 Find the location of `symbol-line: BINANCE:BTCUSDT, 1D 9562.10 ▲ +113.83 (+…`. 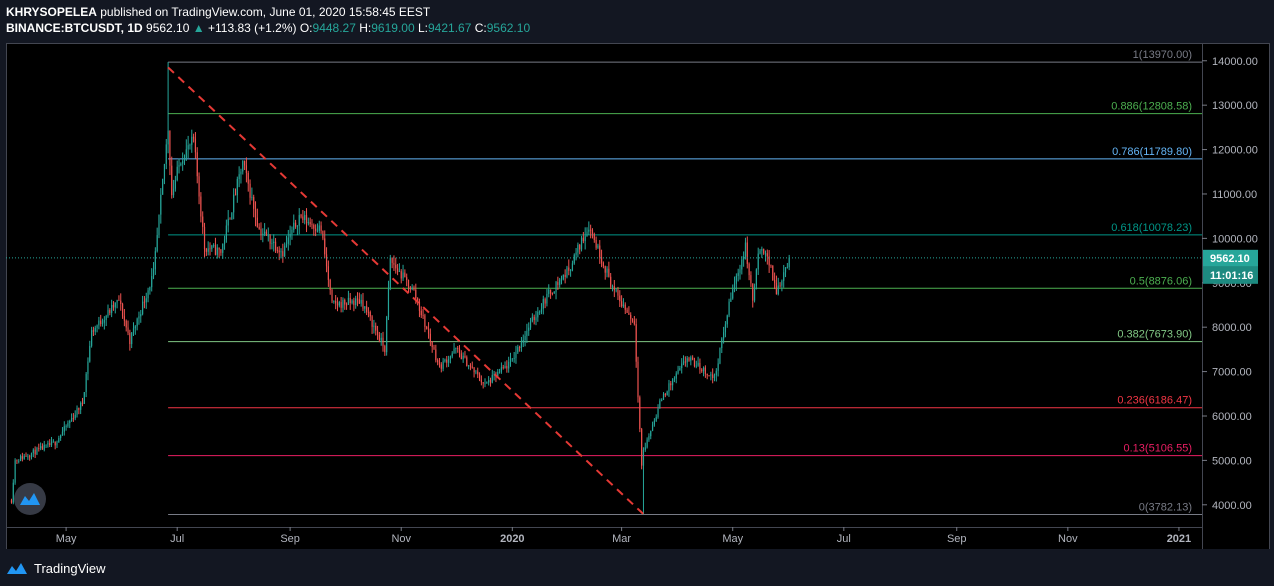

symbol-line: BINANCE:BTCUSDT, 1D 9562.10 ▲ +113.83 (+… is located at coordinates (636, 28).